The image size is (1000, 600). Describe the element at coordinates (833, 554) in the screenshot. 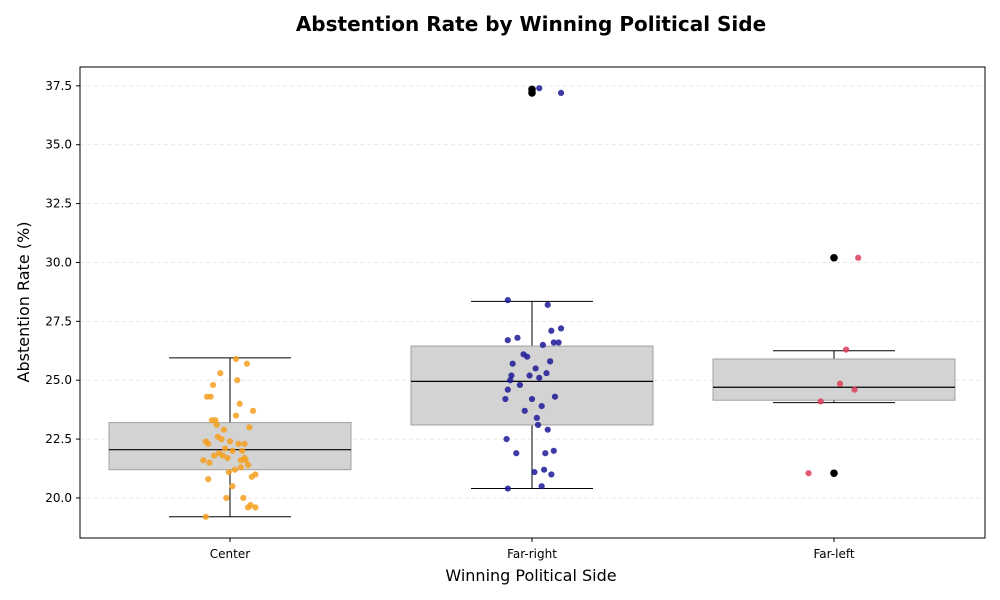

I see `x-tick-label: Far-left` at that location.